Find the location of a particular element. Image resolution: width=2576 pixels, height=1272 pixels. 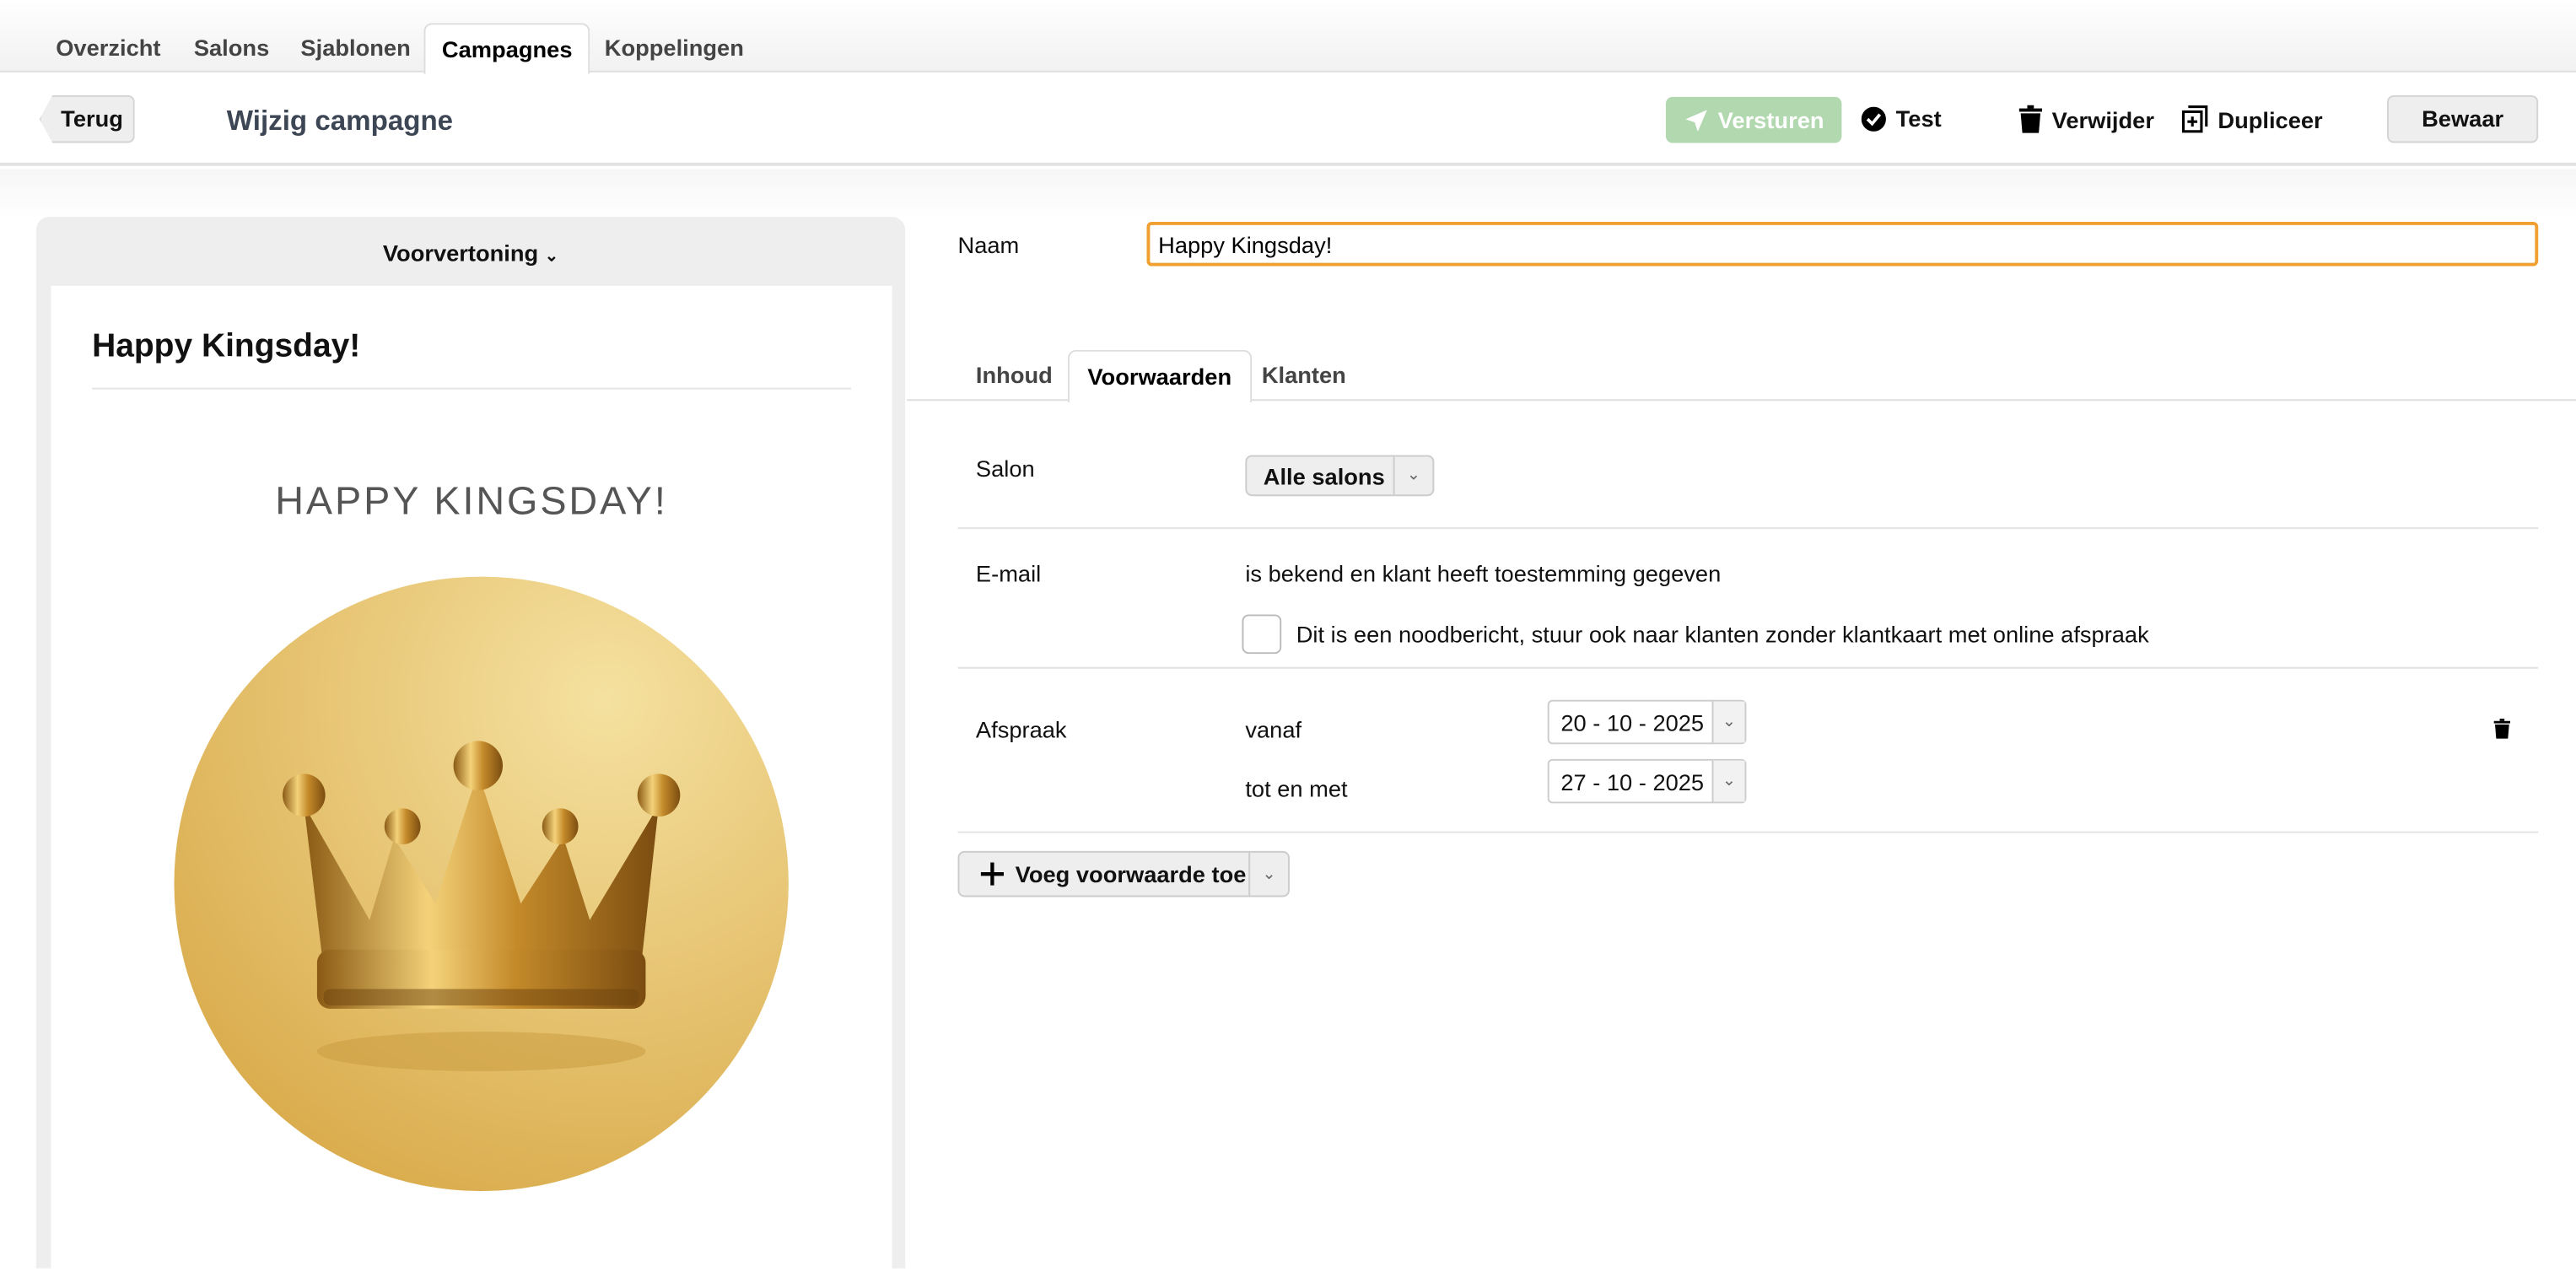

preview-toggle: Voorvertoning ⌄ is located at coordinates (470, 253).